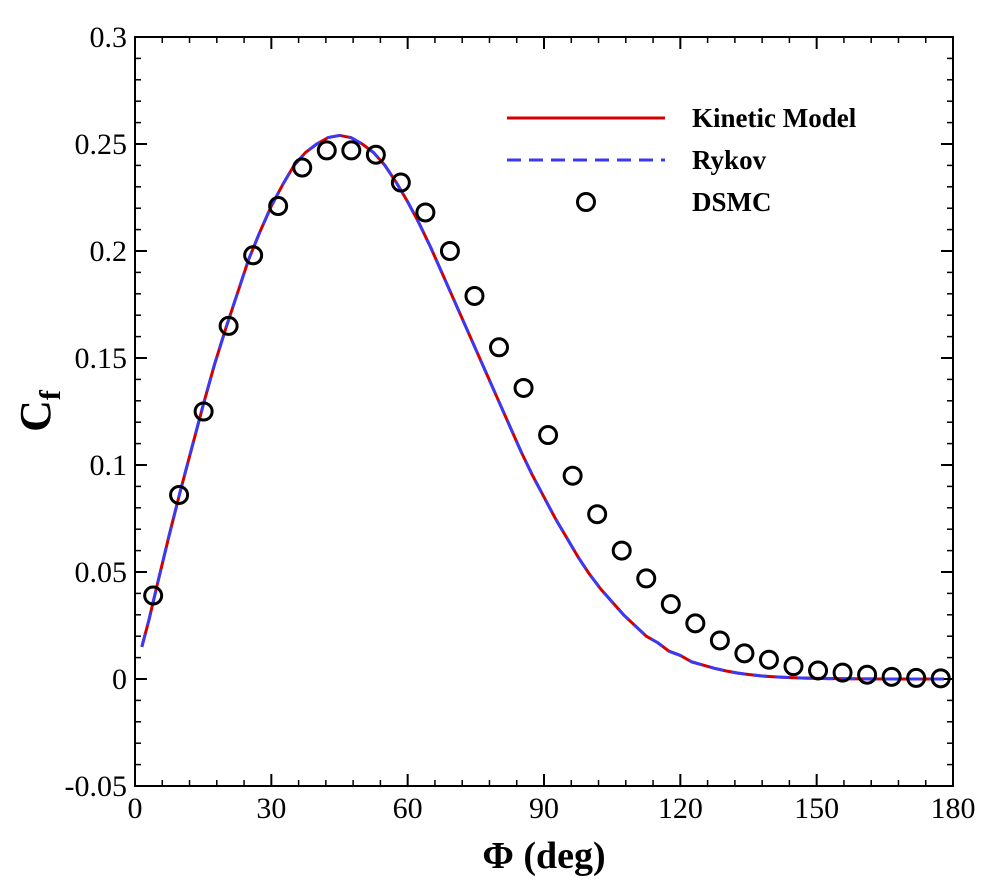  I want to click on x-tick-label: 120, so click(680, 808).